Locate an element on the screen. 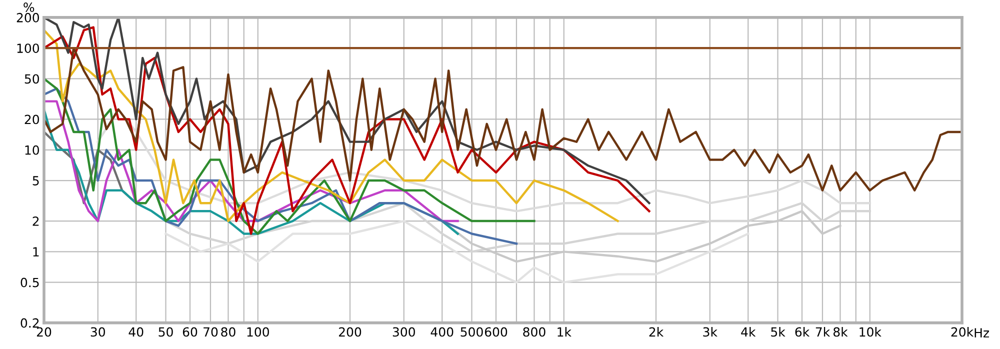  x-tick-label: 50 is located at coordinates (165, 332).